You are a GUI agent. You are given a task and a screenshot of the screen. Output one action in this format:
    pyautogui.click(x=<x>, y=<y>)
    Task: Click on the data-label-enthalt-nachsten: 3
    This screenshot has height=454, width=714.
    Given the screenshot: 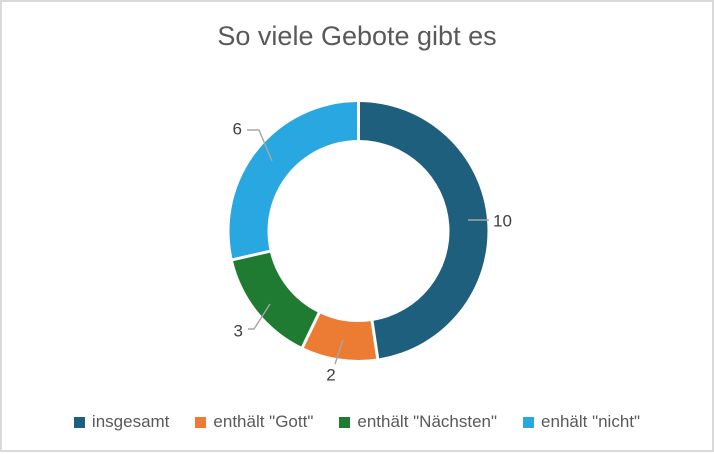 What is the action you would take?
    pyautogui.click(x=238, y=331)
    